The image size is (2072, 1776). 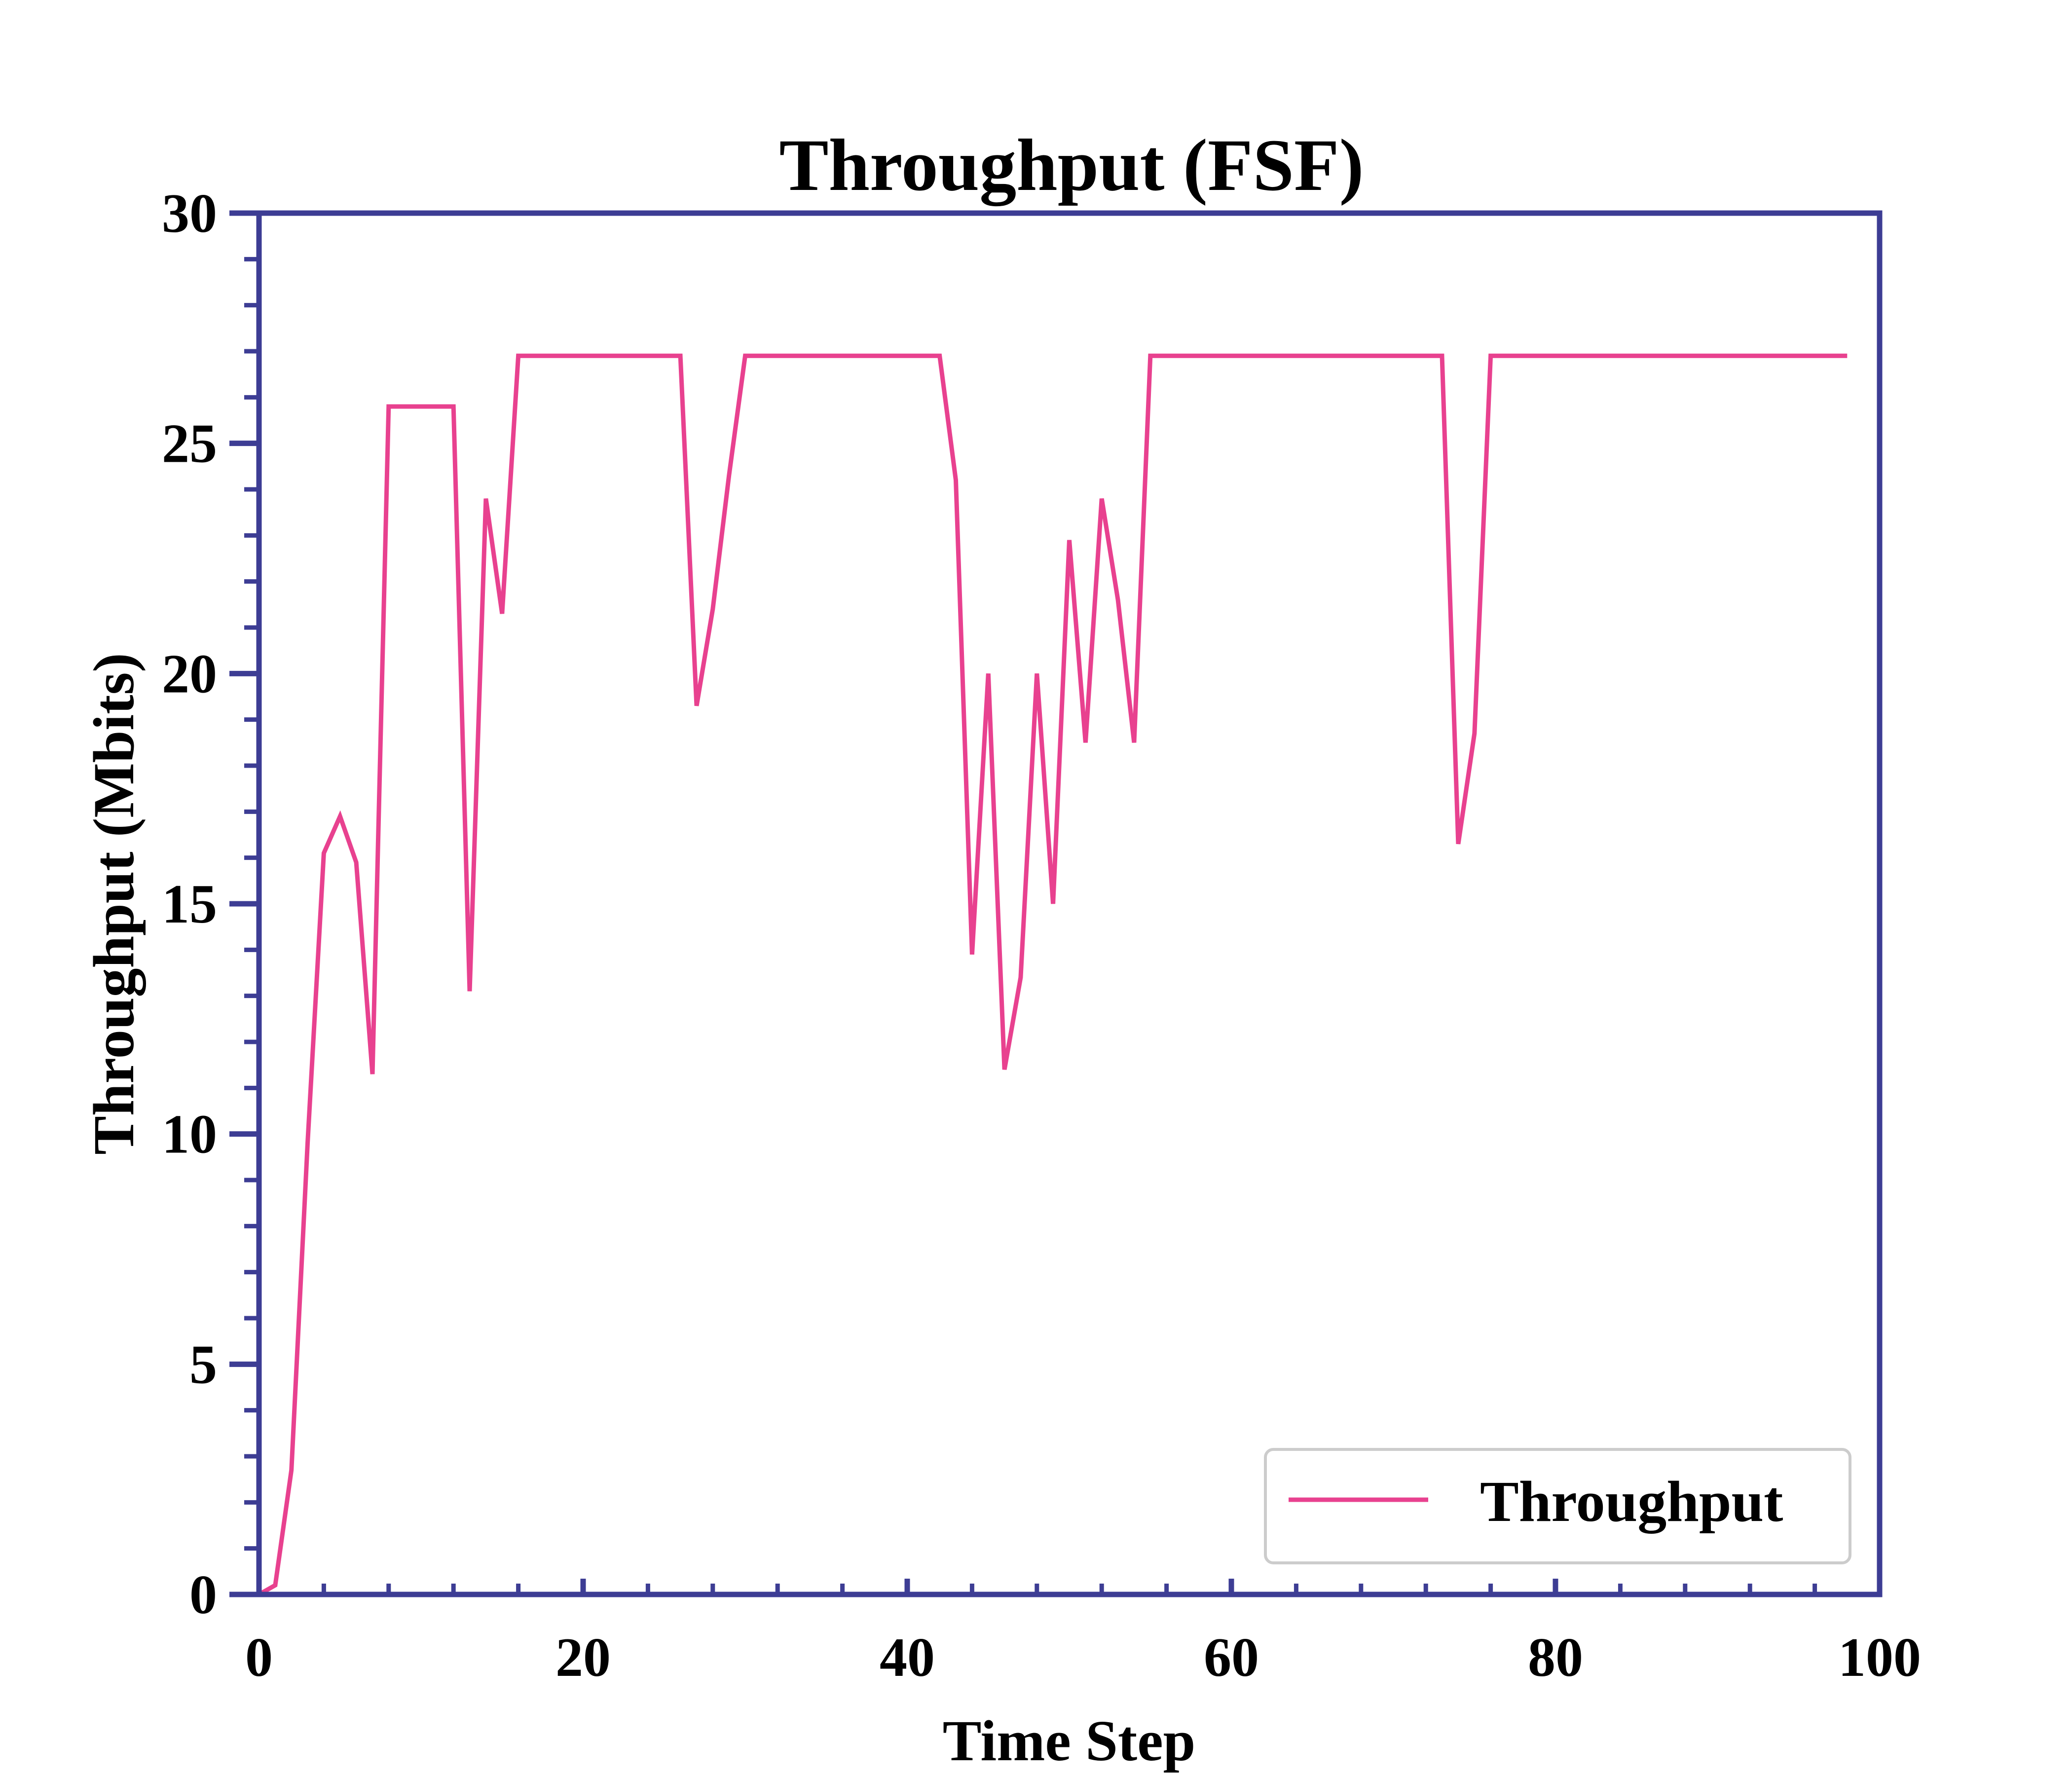 I want to click on x-tick-label: 20, so click(x=583, y=1658).